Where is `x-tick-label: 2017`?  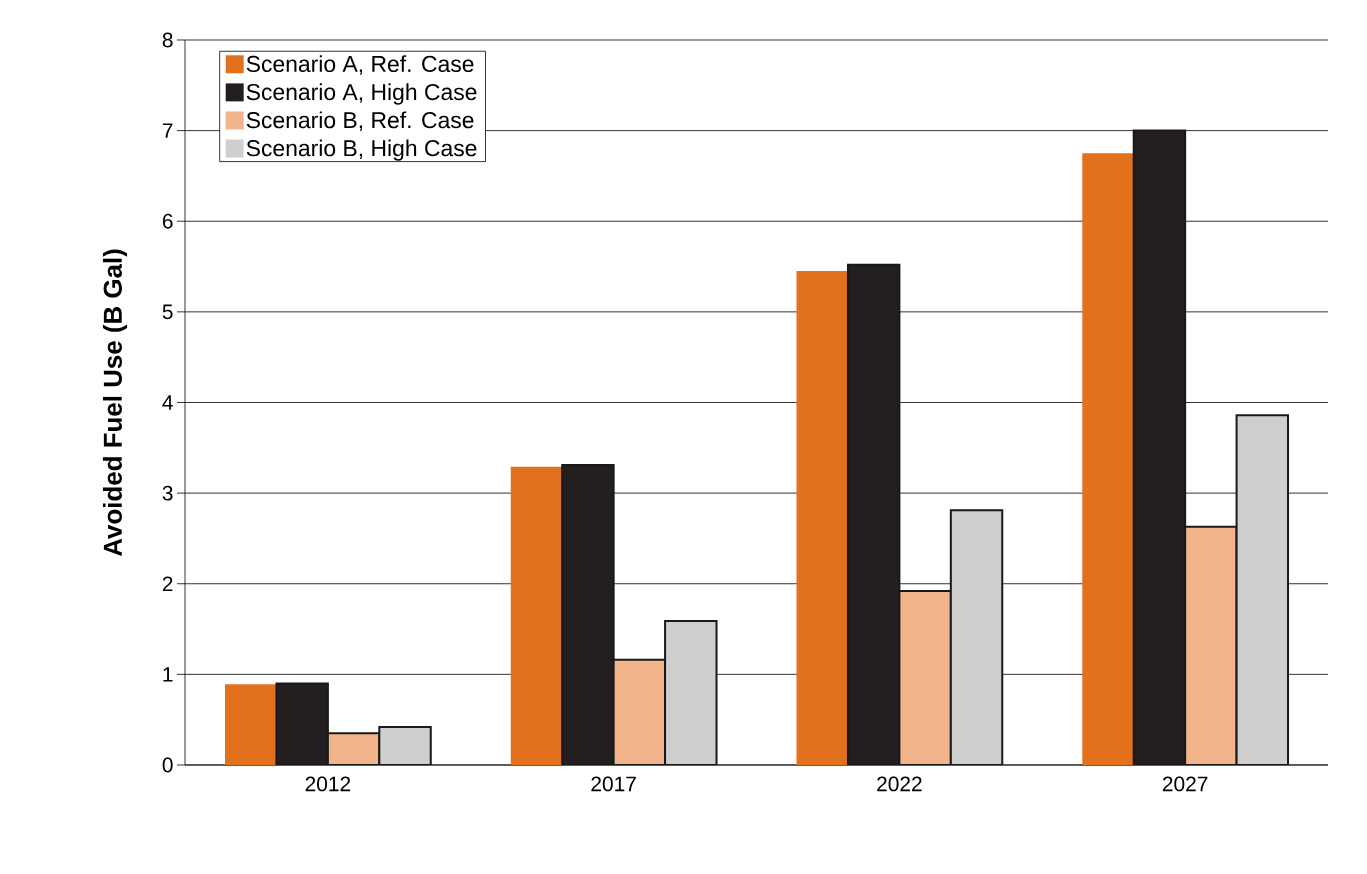
x-tick-label: 2017 is located at coordinates (613, 784).